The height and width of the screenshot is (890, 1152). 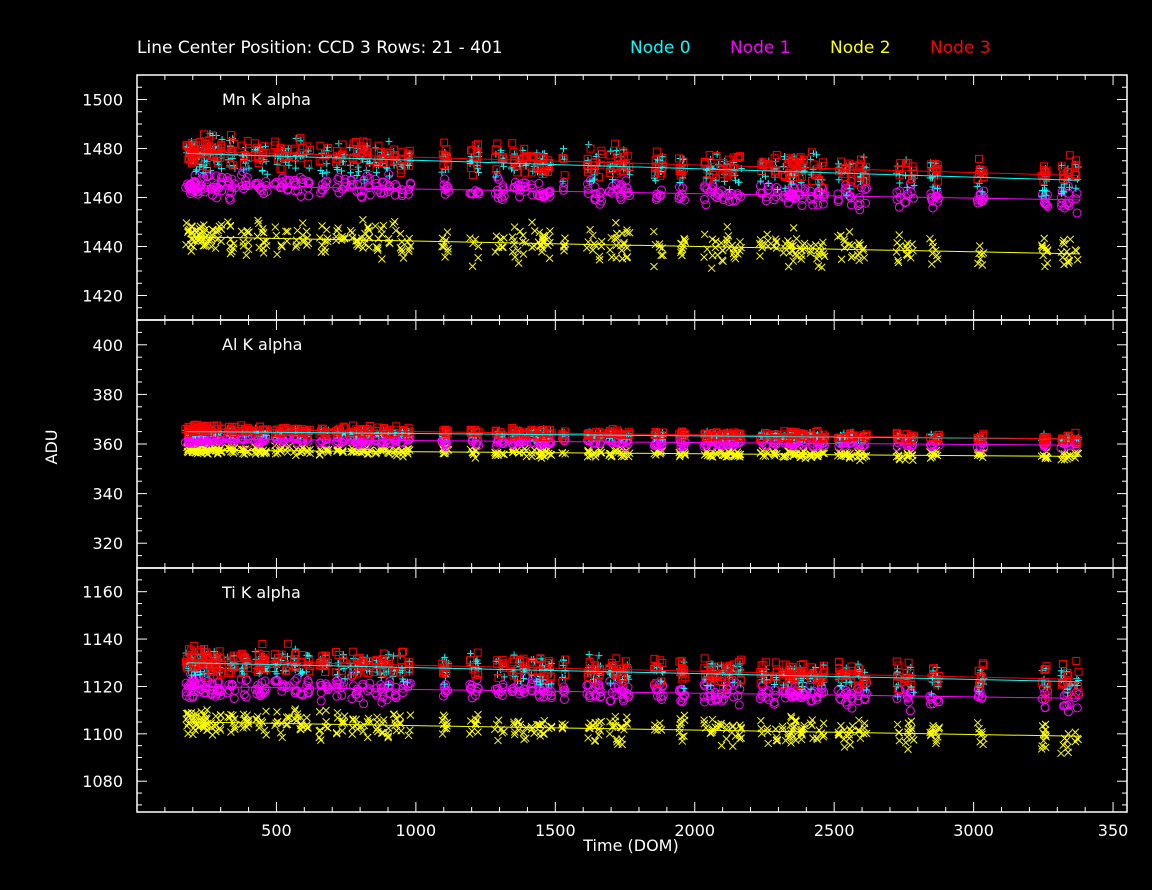 I want to click on y-tick-label: 320, so click(x=107, y=543).